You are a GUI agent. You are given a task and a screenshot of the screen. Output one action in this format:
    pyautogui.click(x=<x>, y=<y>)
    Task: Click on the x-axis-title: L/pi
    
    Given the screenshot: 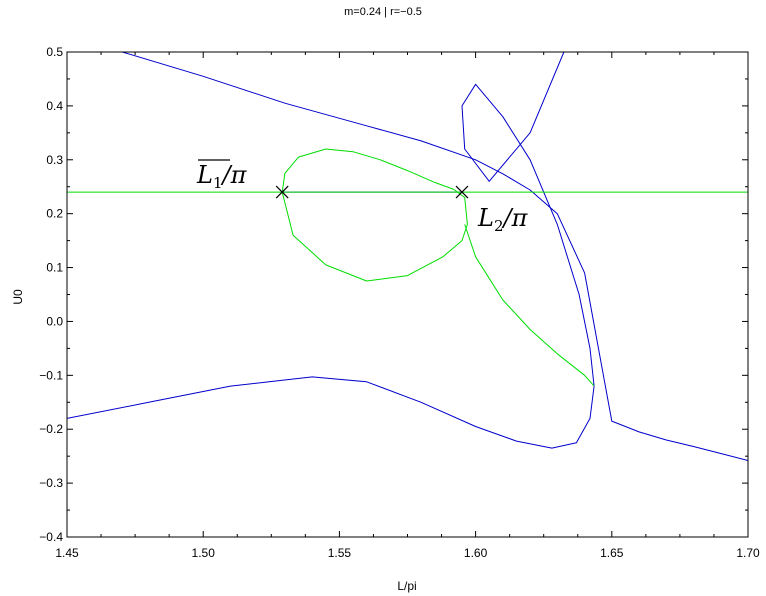 What is the action you would take?
    pyautogui.click(x=406, y=586)
    